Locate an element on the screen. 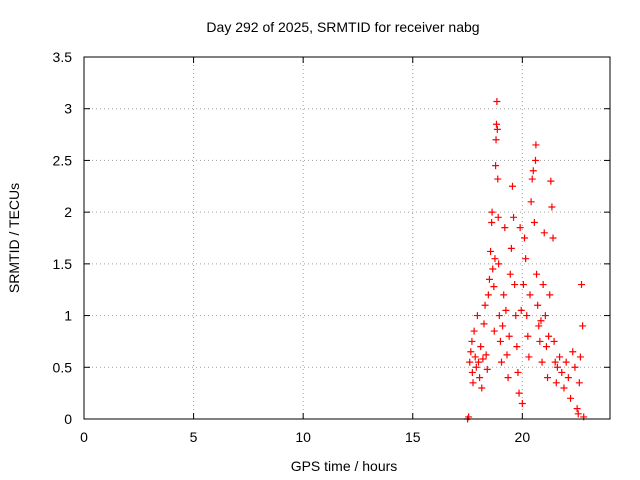 The image size is (640, 480). y-tick-label: 3 is located at coordinates (68, 109).